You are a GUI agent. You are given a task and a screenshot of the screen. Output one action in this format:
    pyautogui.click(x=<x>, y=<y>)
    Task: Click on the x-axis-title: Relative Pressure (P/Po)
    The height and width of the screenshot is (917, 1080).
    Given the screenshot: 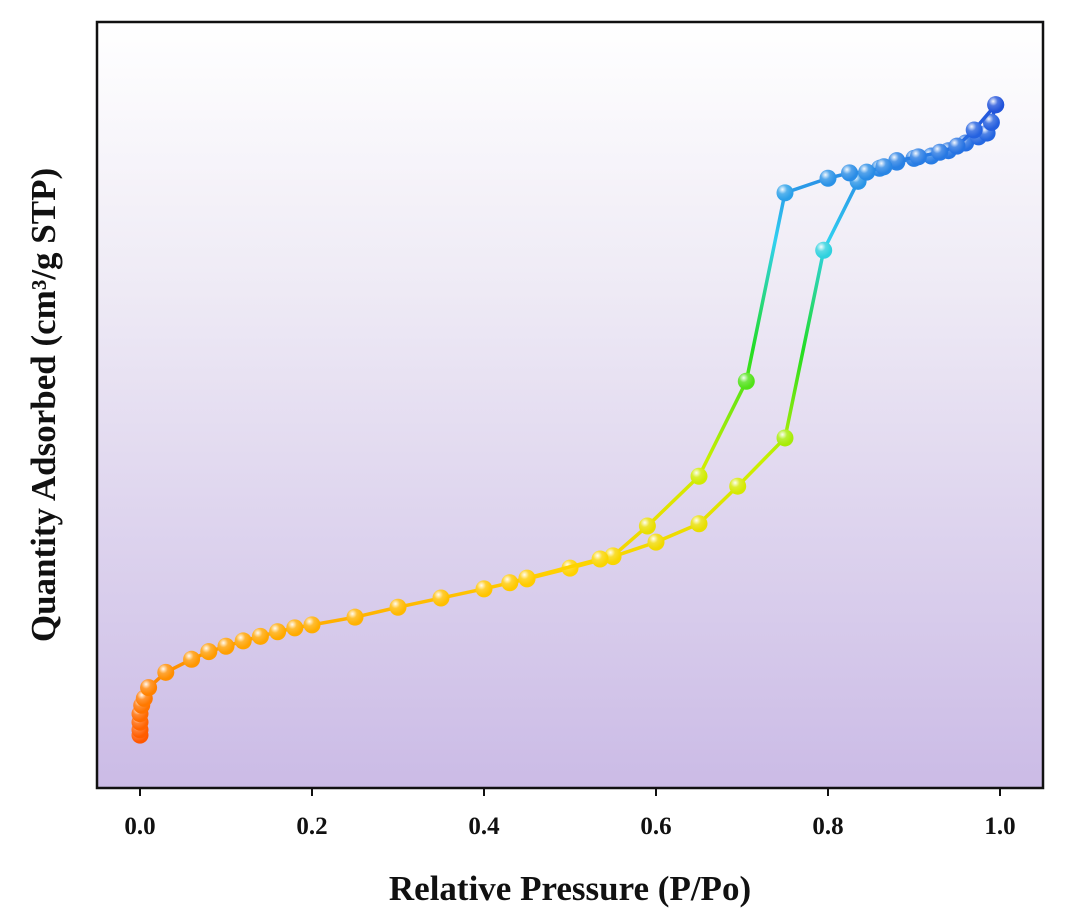 What is the action you would take?
    pyautogui.click(x=570, y=888)
    